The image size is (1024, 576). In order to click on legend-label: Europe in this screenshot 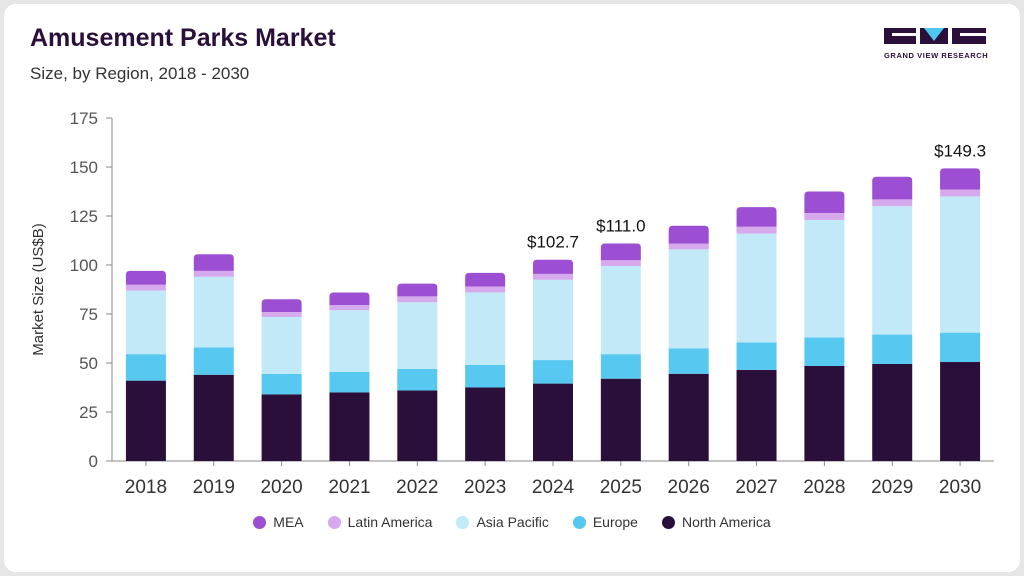, I will do `click(615, 522)`.